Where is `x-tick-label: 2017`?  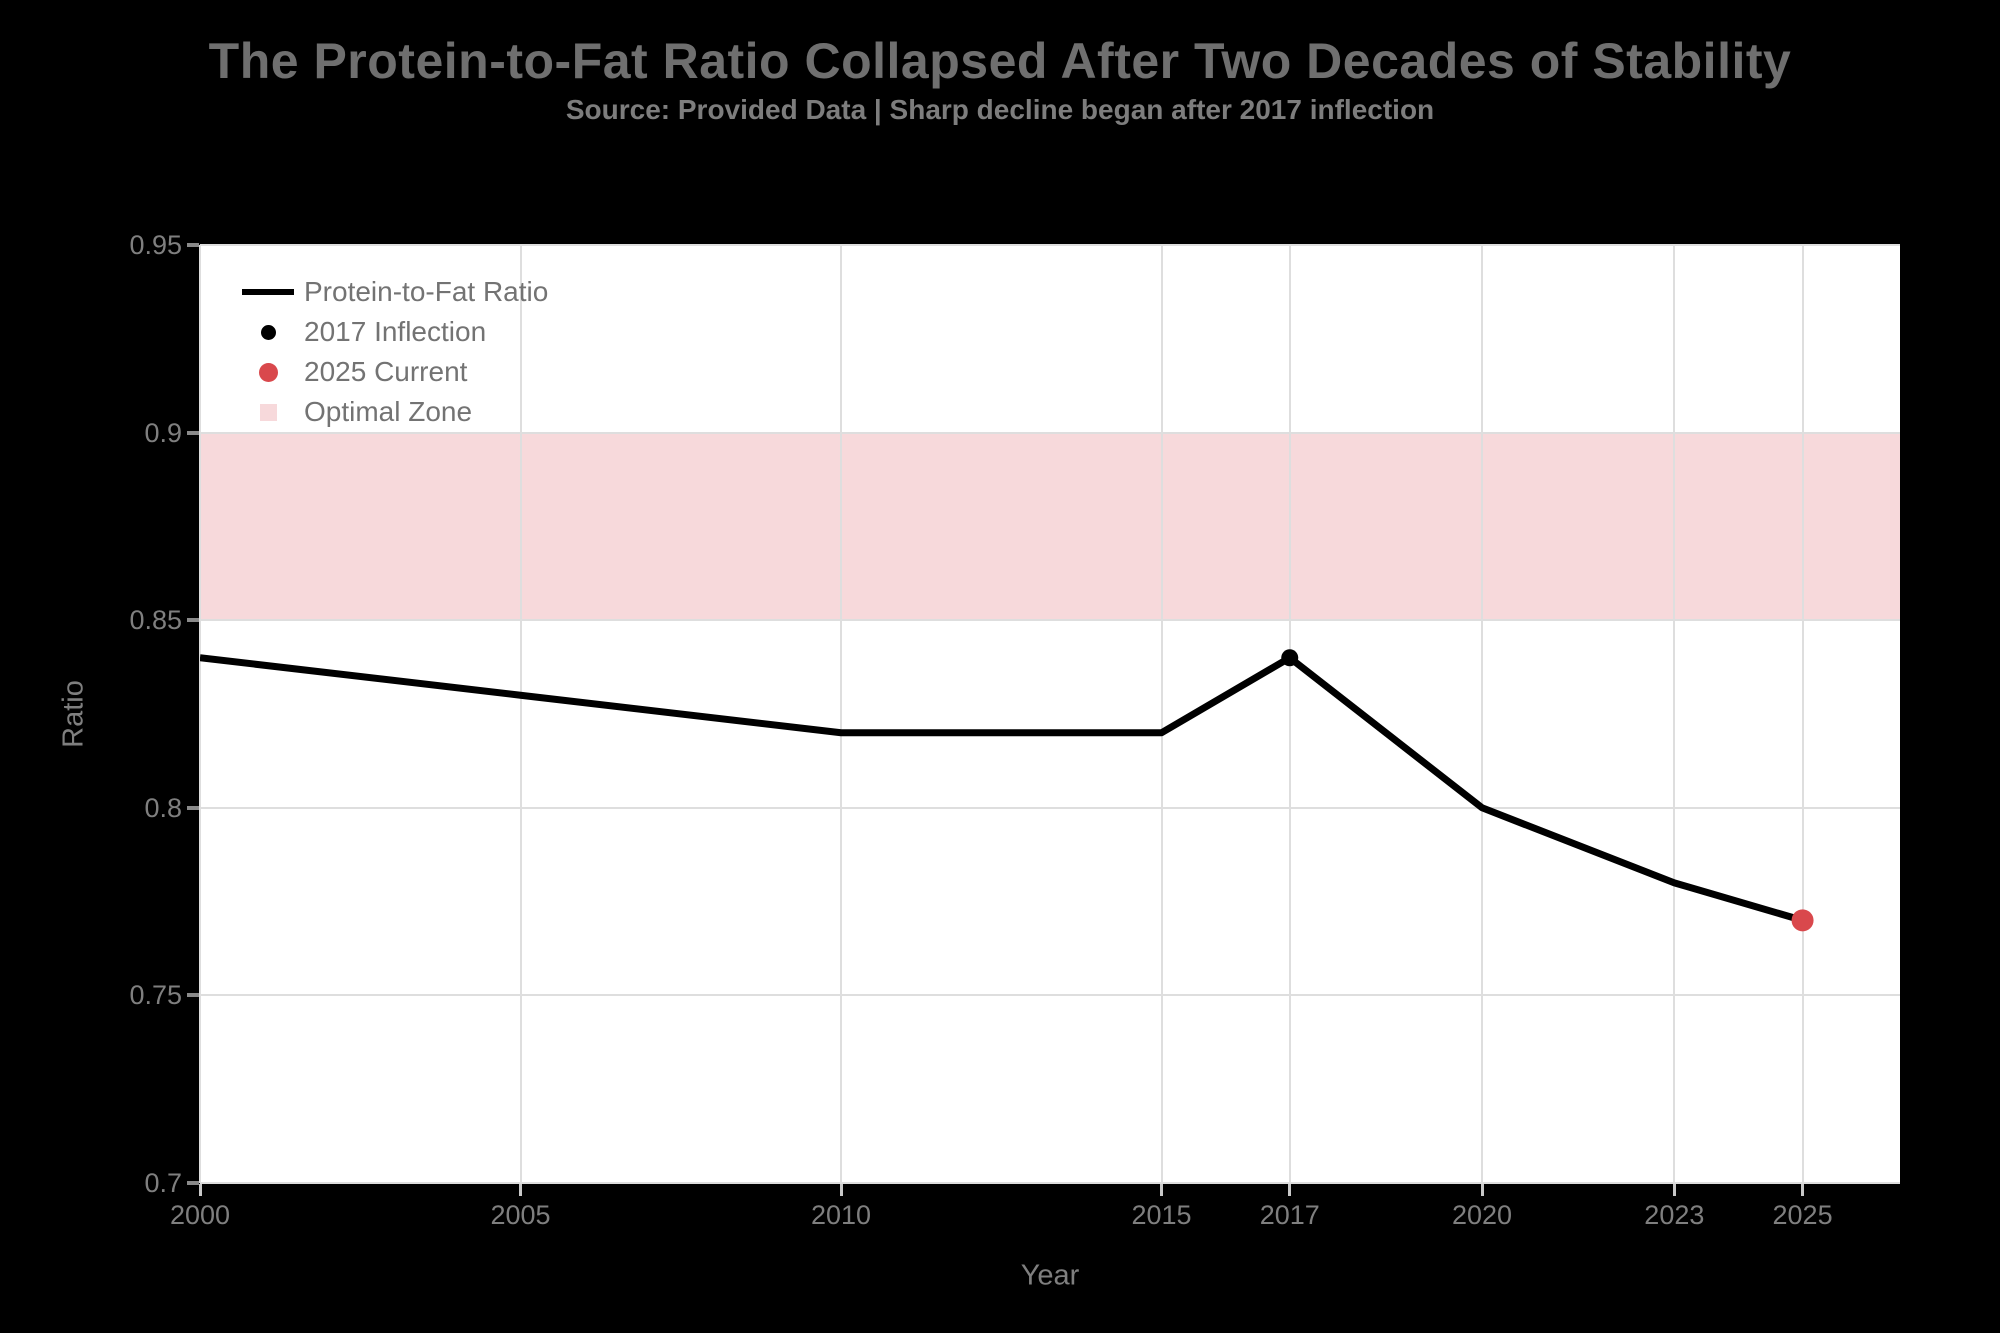 x-tick-label: 2017 is located at coordinates (1289, 1215).